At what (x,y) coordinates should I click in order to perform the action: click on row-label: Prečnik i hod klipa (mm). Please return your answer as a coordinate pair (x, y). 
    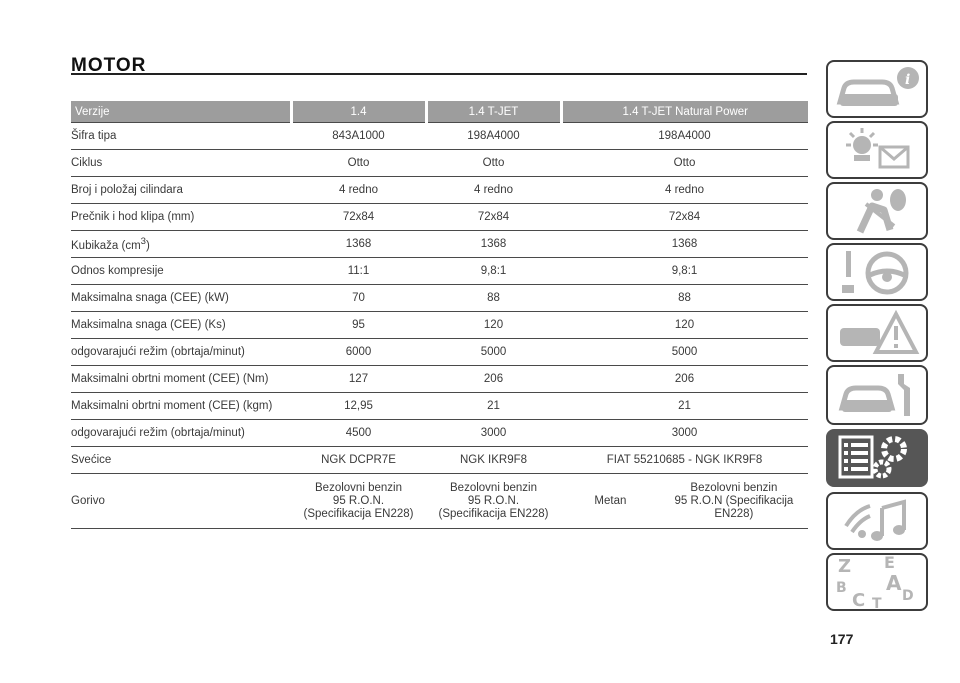
    Looking at the image, I should click on (181, 217).